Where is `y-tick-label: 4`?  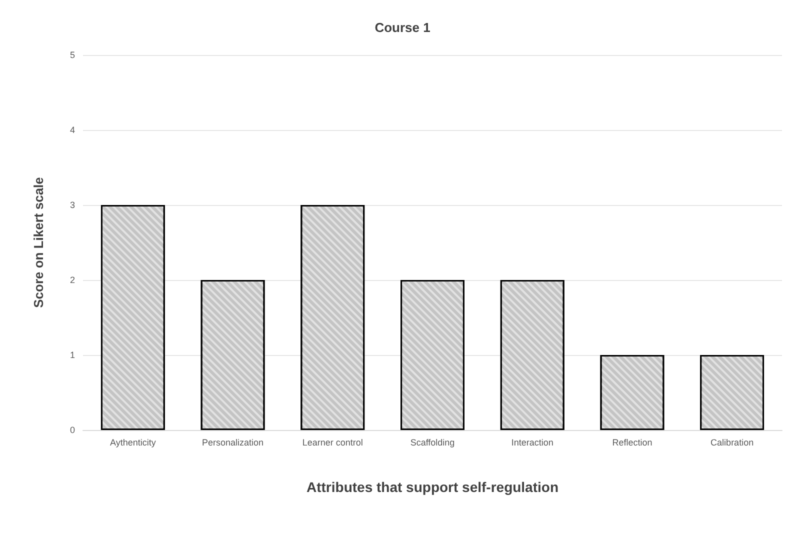 y-tick-label: 4 is located at coordinates (72, 130).